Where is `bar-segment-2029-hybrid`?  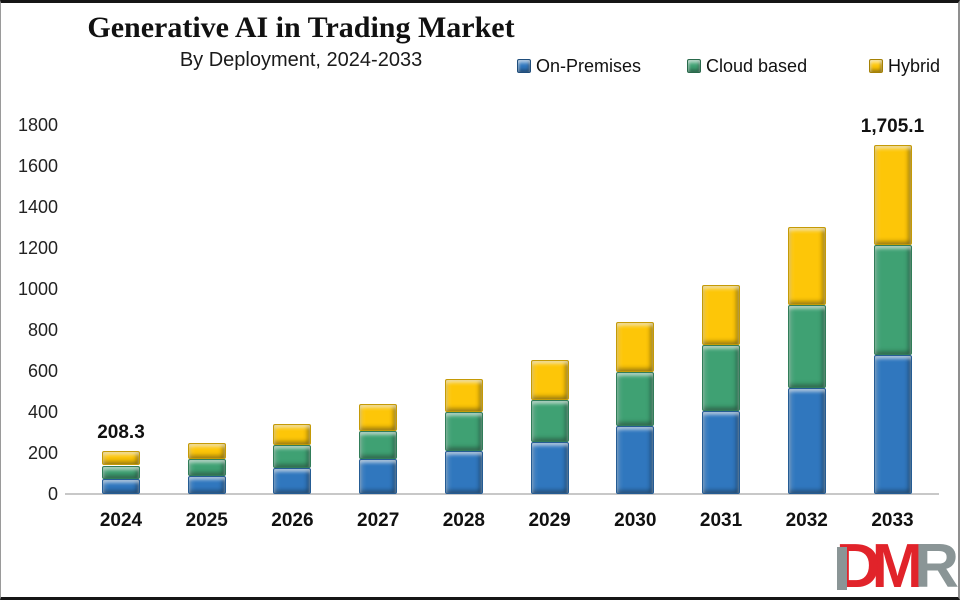
bar-segment-2029-hybrid is located at coordinates (549, 379).